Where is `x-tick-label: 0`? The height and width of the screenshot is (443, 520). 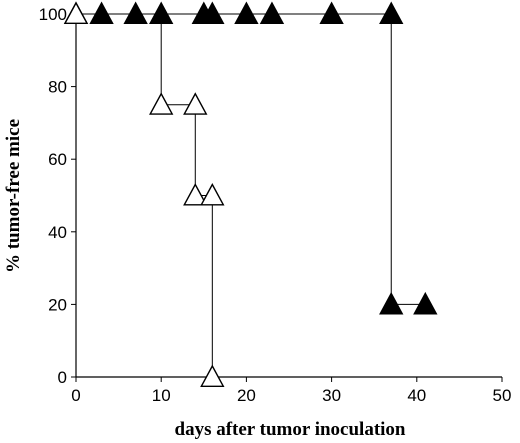 x-tick-label: 0 is located at coordinates (75, 395).